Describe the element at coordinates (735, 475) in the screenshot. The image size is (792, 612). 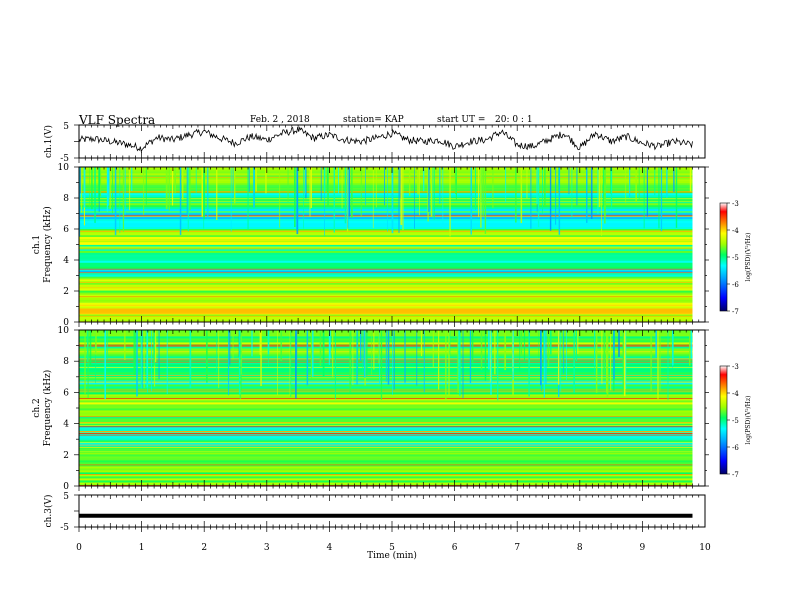
I see `colorbar-tick-label: -7` at that location.